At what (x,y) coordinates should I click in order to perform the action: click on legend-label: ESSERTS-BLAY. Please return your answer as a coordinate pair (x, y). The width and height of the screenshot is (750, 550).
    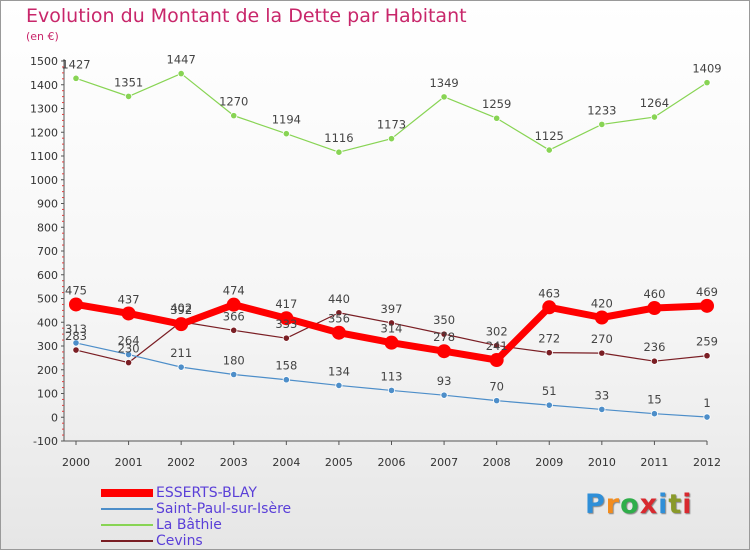
    Looking at the image, I should click on (206, 493).